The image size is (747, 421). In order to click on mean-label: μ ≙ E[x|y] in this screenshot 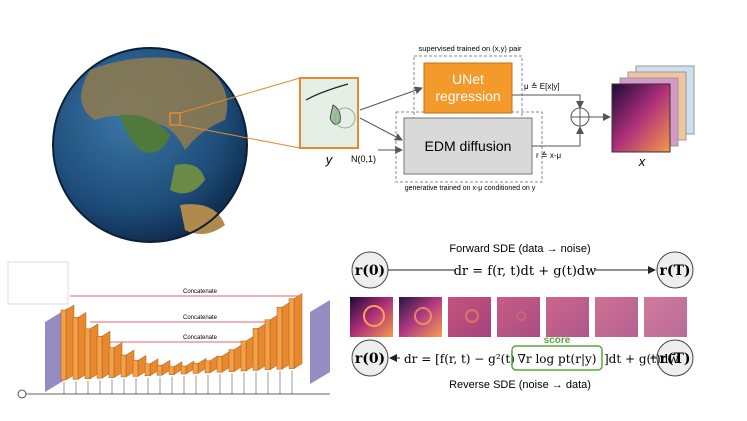, I will do `click(542, 86)`.